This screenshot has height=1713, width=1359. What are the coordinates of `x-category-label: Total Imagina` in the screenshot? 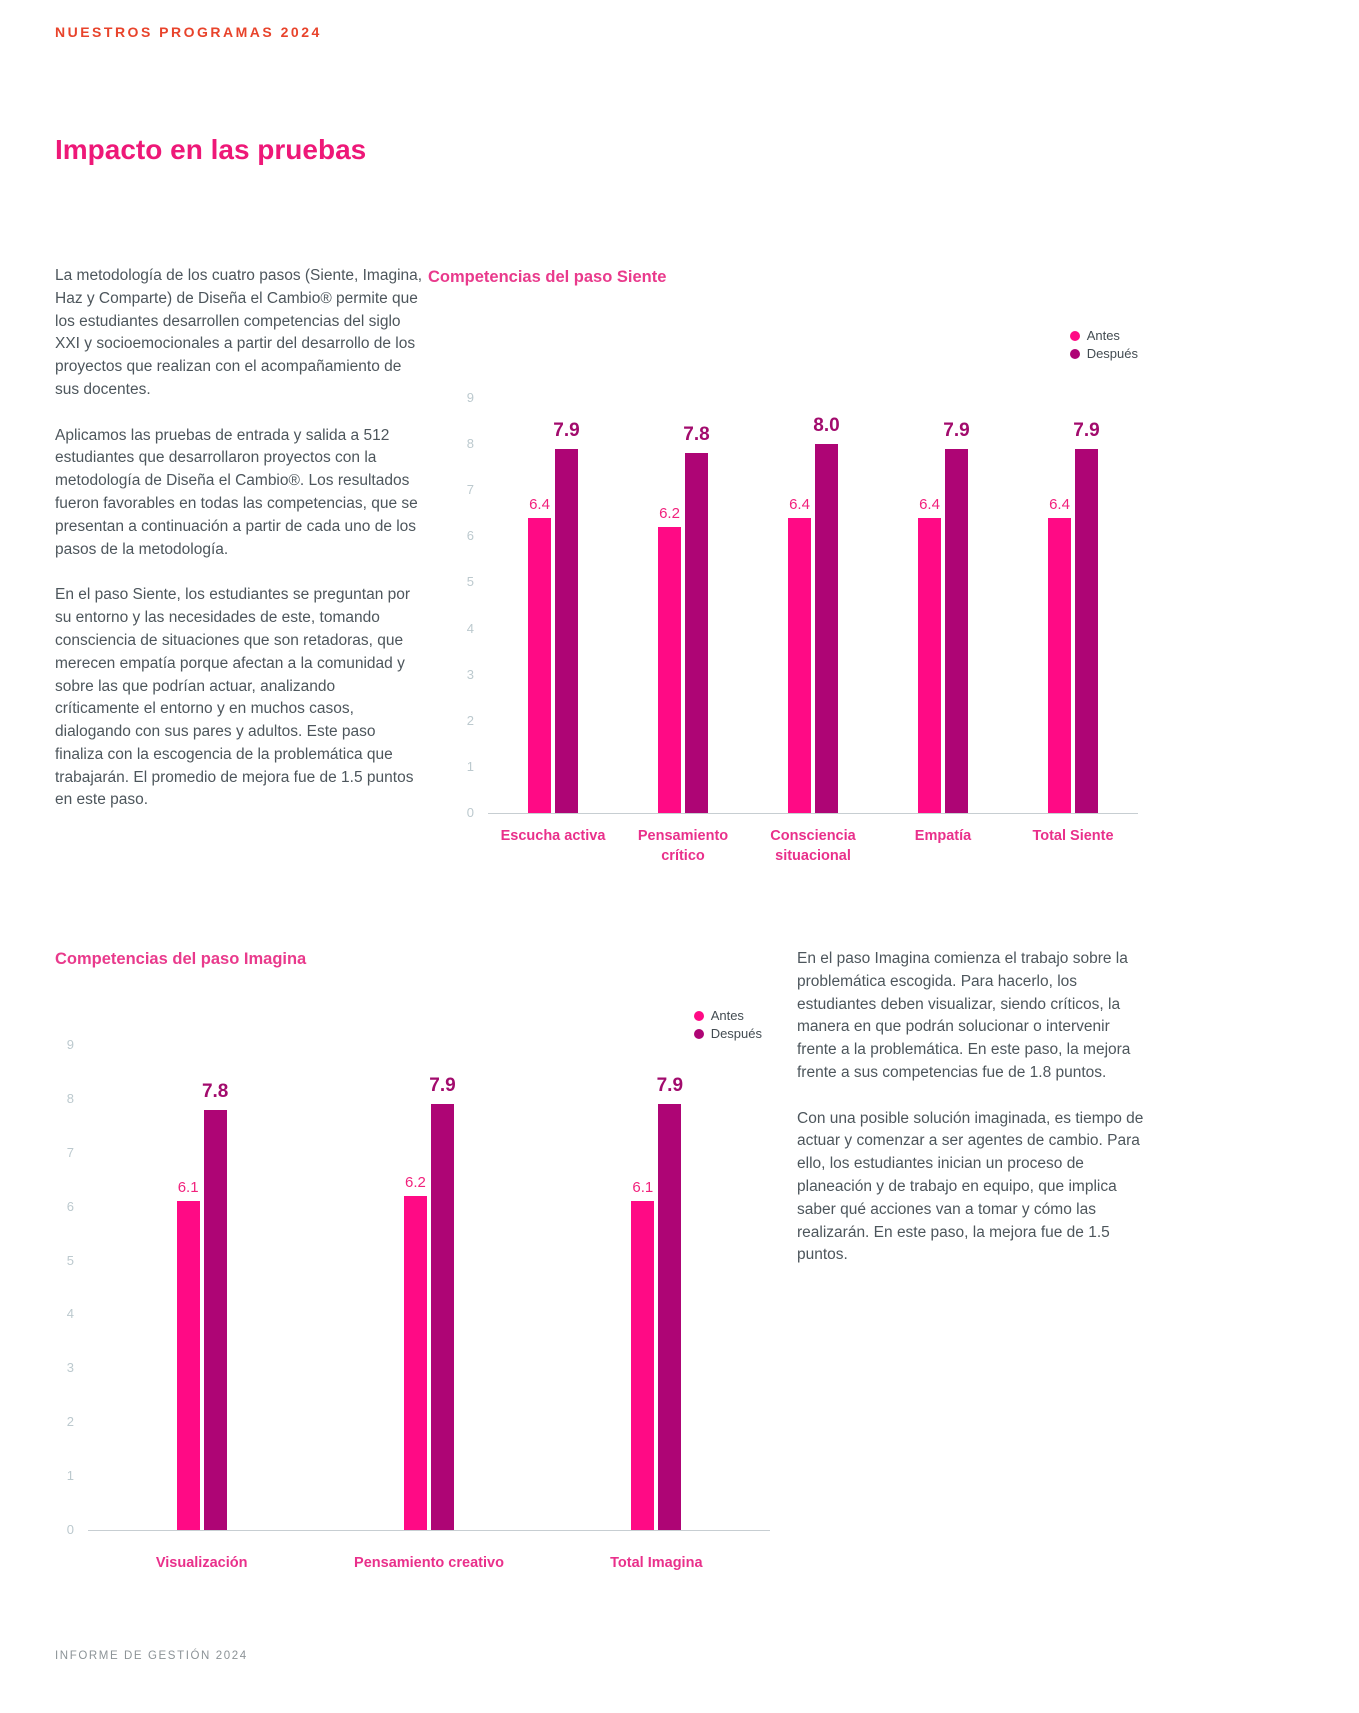 It's located at (656, 1563).